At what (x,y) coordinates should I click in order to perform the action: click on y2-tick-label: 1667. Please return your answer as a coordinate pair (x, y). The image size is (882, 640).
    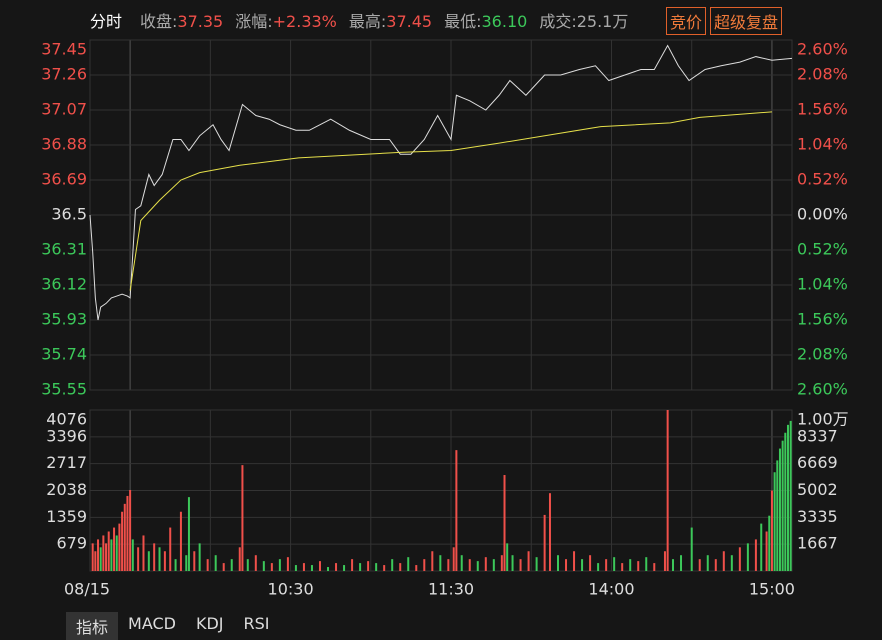
    Looking at the image, I should click on (817, 543).